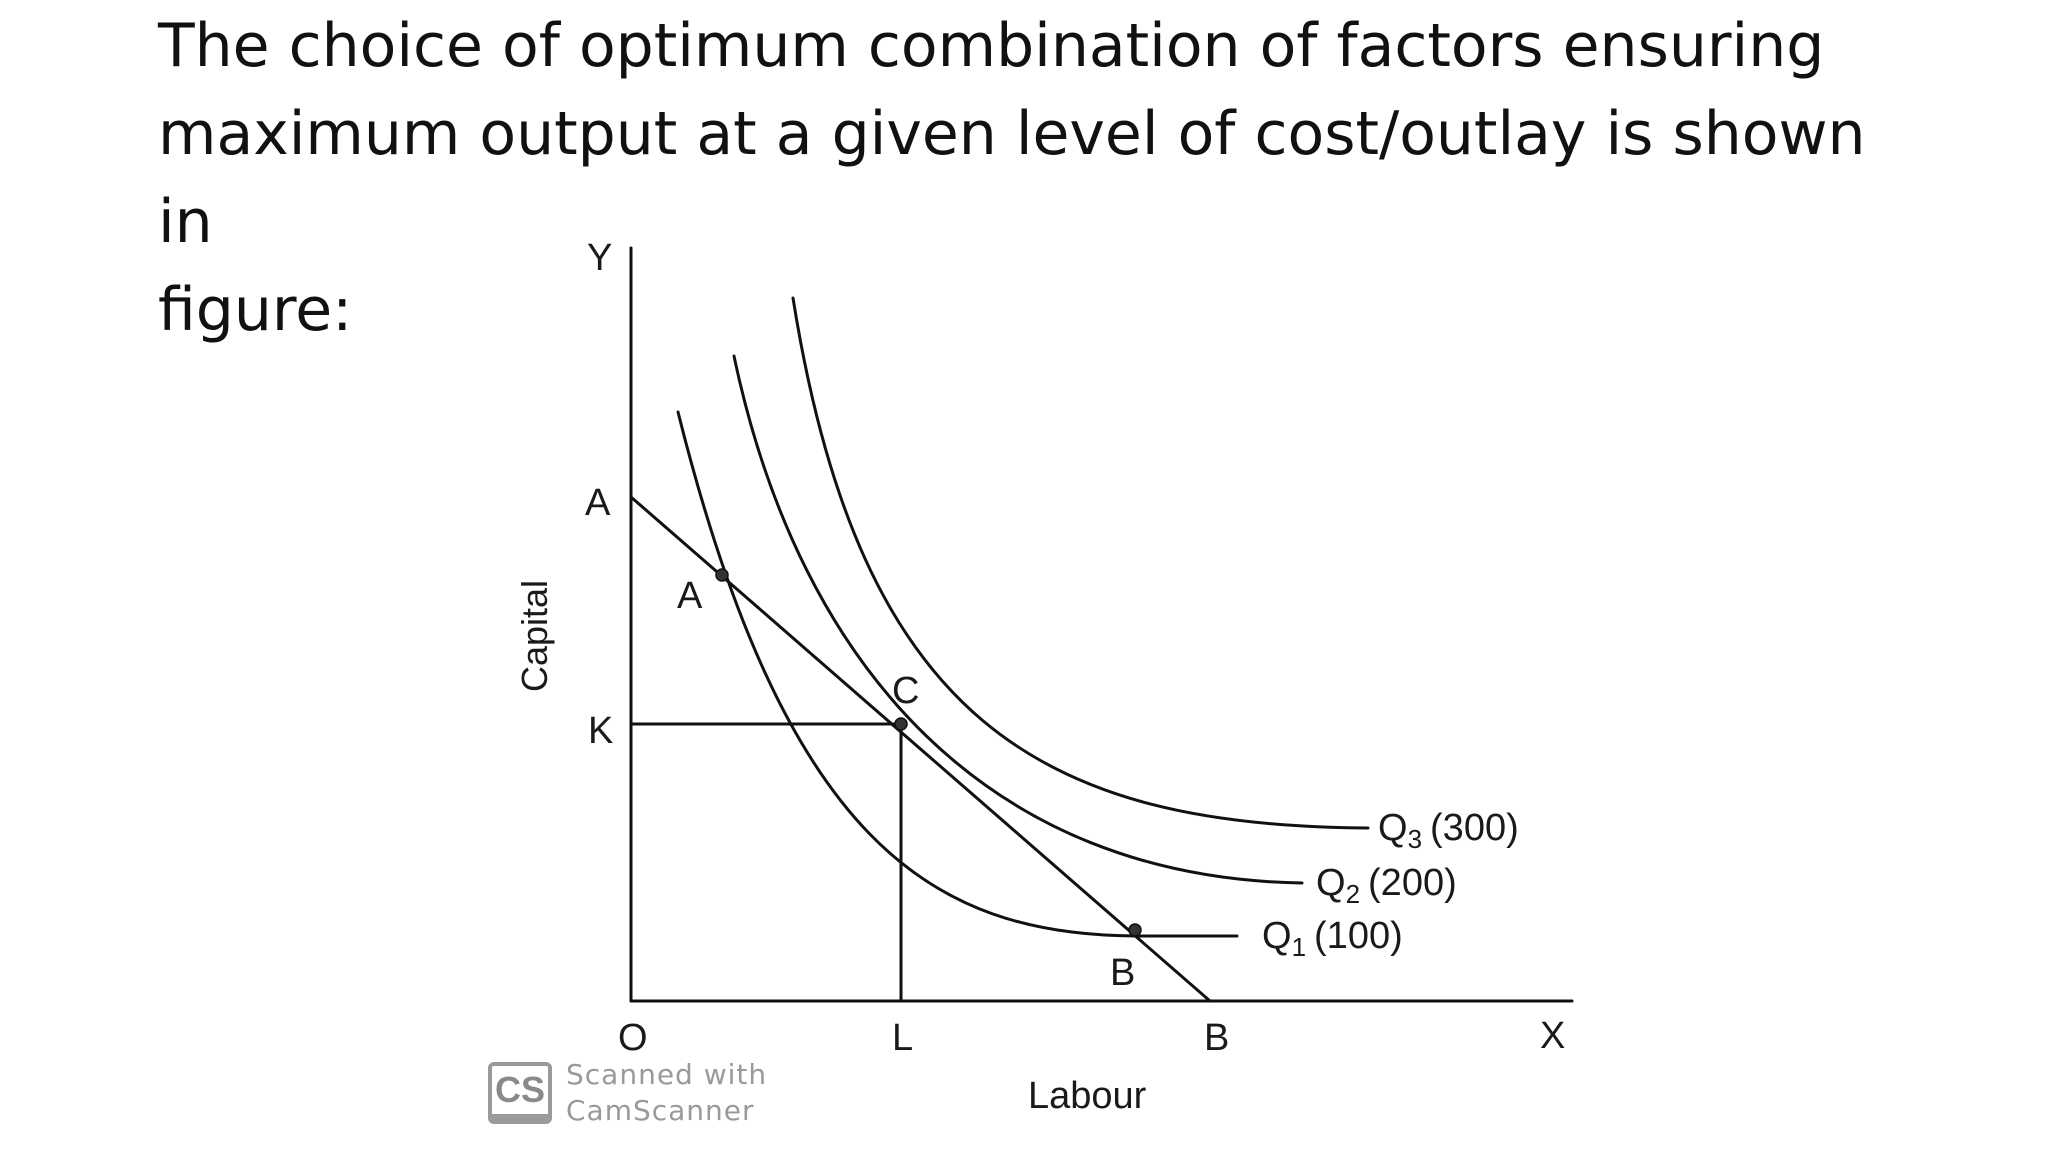  What do you see at coordinates (667, 1074) in the screenshot?
I see `watermark-line1: Scanned with` at bounding box center [667, 1074].